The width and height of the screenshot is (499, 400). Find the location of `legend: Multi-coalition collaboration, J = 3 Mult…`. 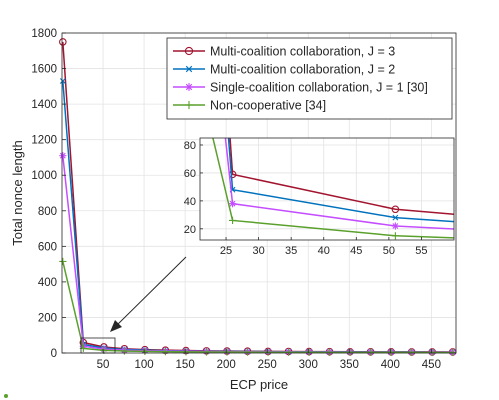

legend: Multi-coalition collaboration, J = 3 Mult… is located at coordinates (309, 78).